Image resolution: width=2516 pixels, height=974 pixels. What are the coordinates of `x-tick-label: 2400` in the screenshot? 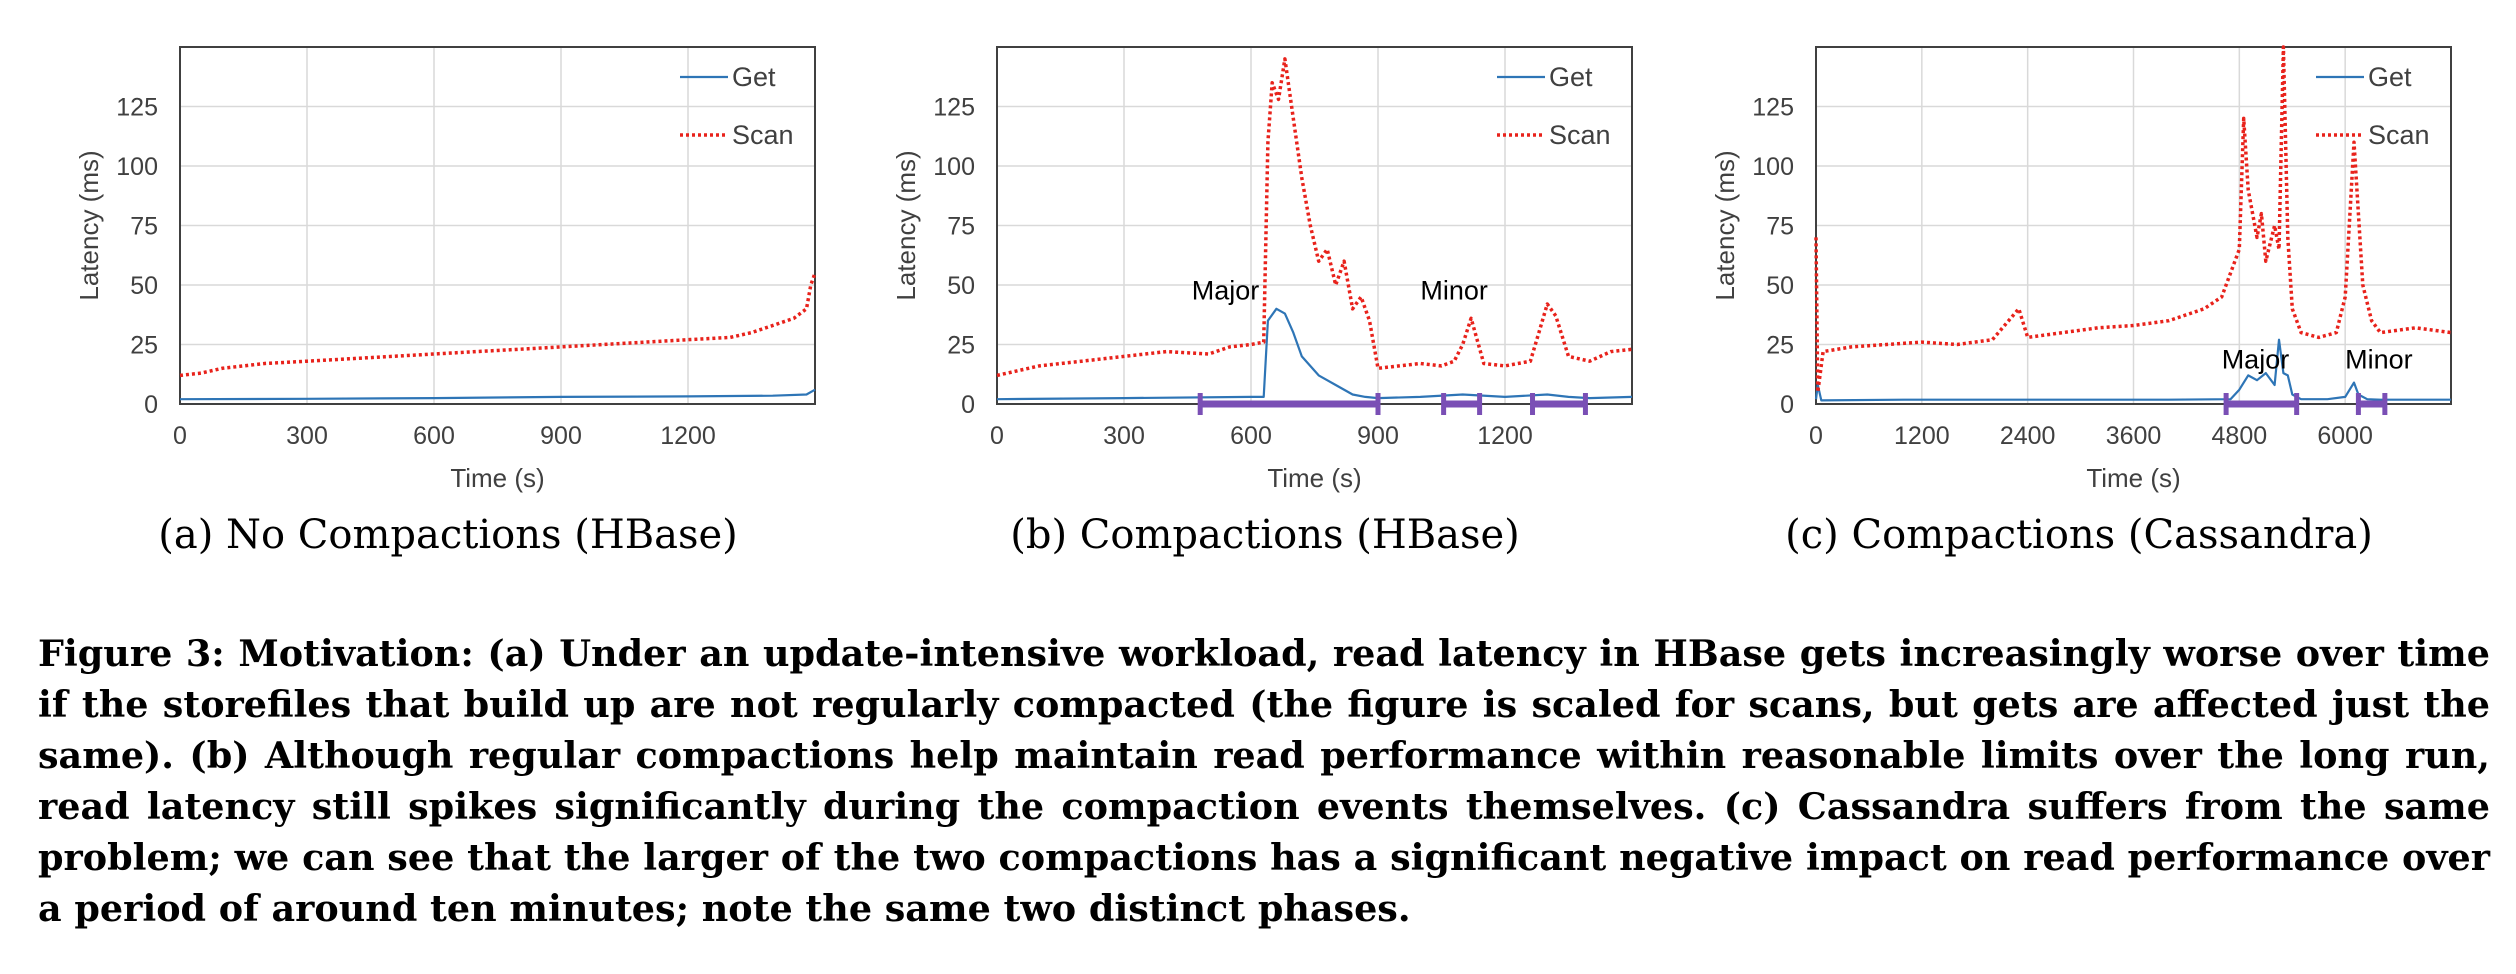 It's located at (2028, 436).